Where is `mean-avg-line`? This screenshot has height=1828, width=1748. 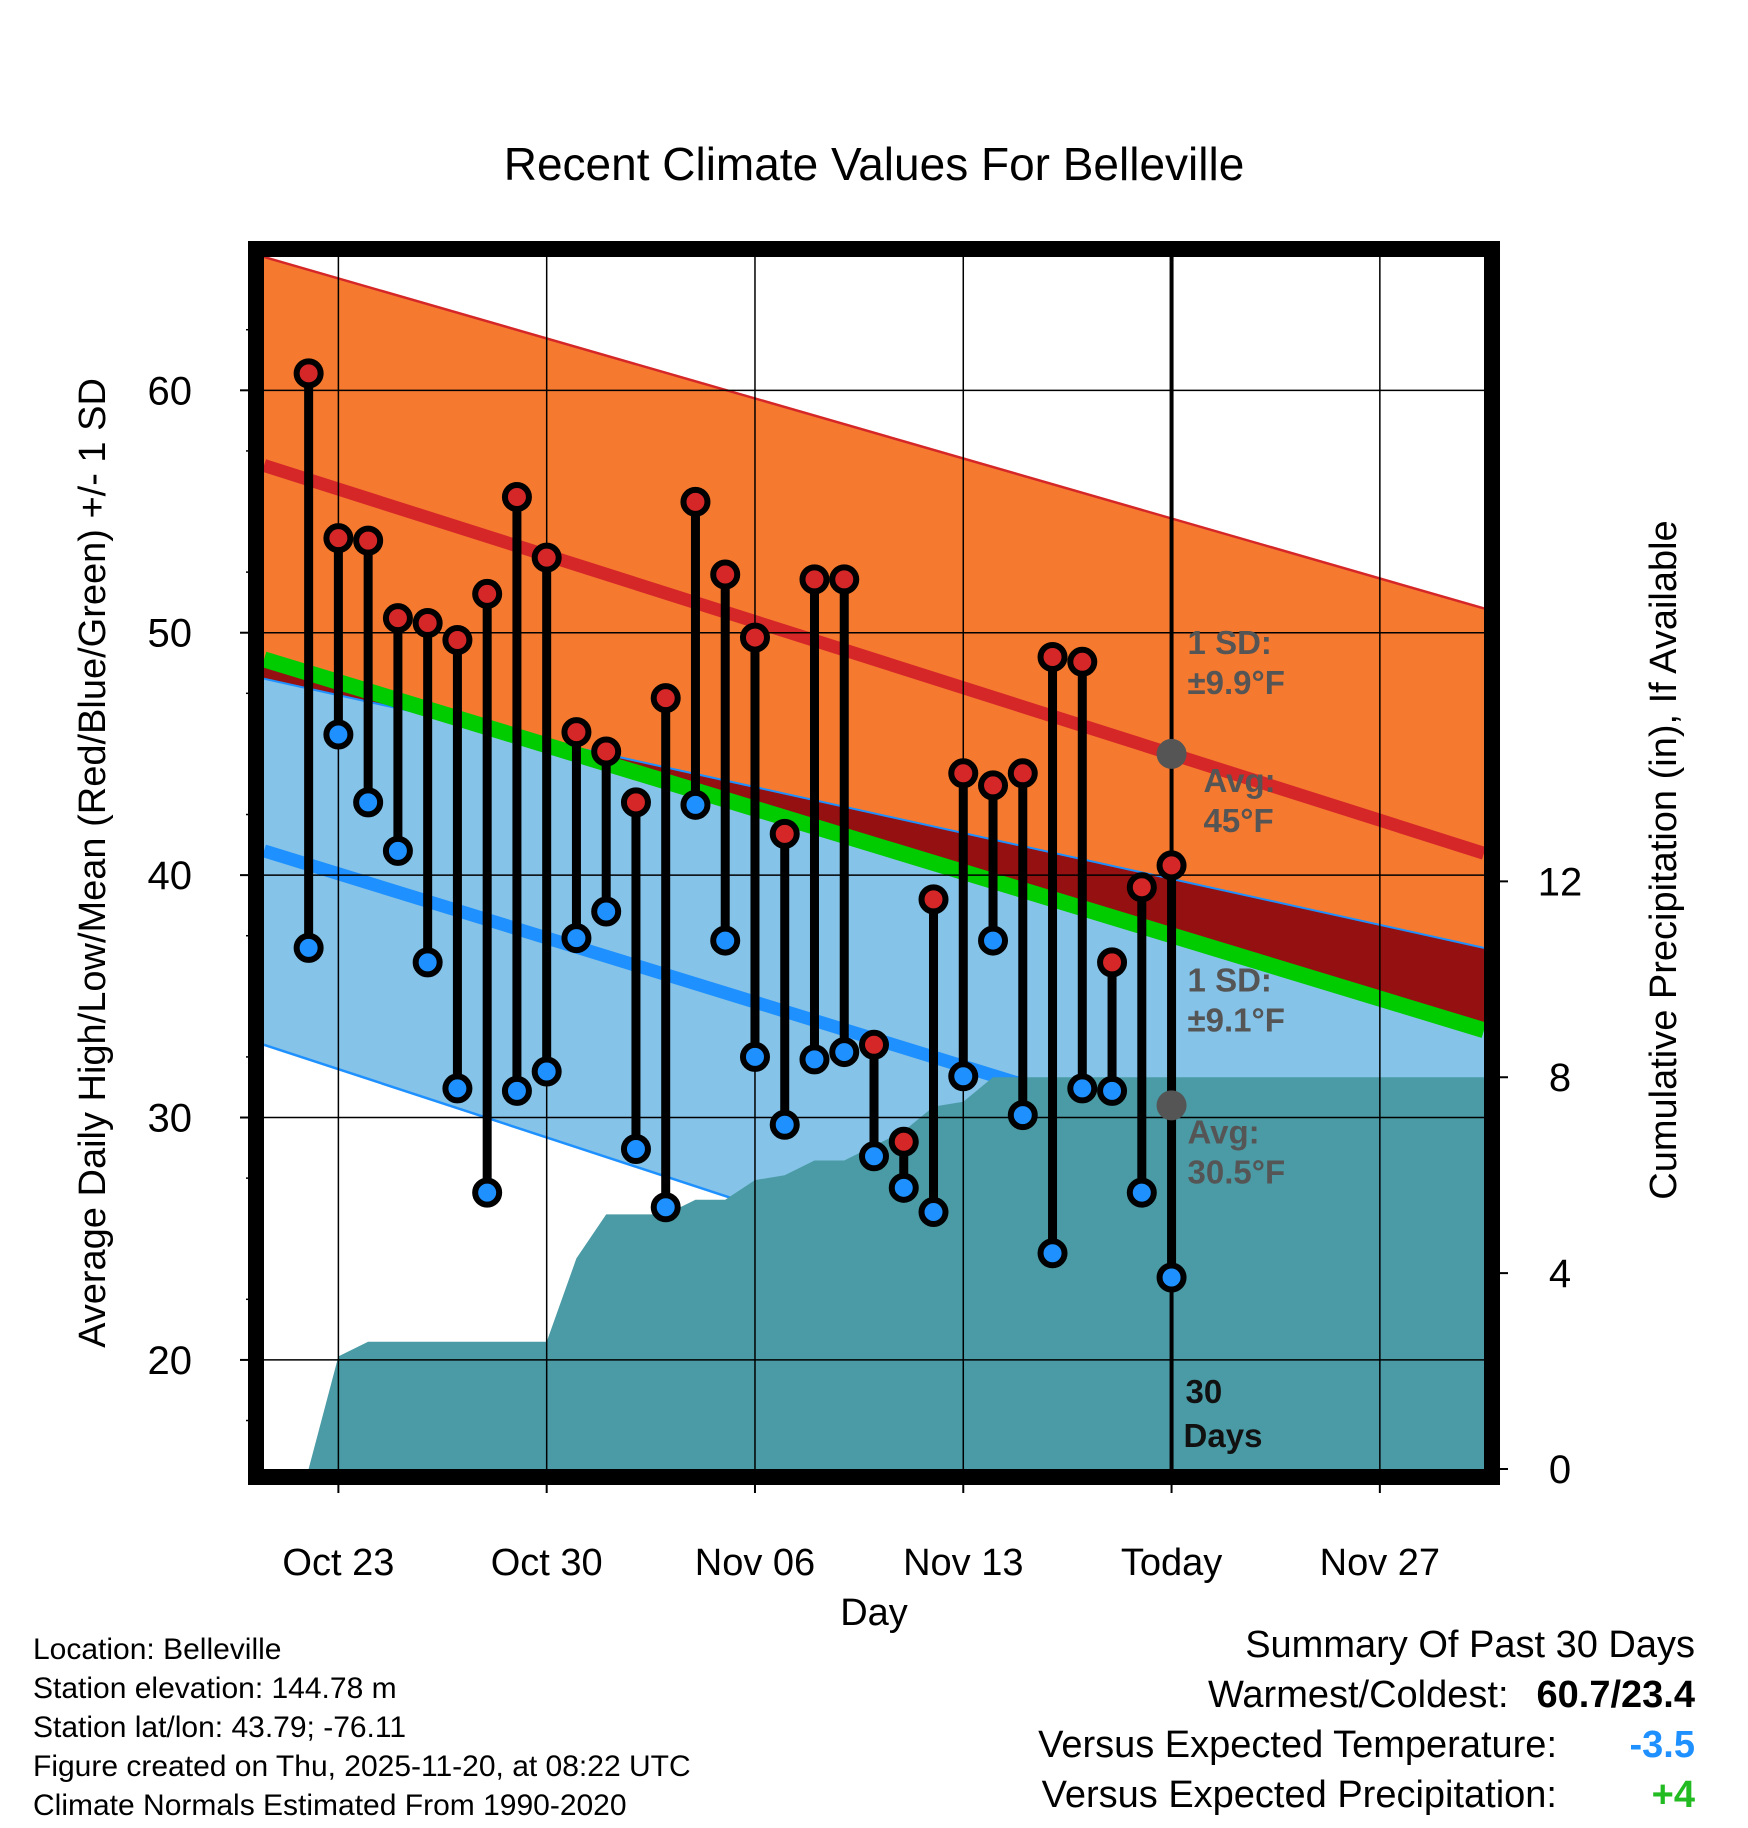 mean-avg-line is located at coordinates (874, 844).